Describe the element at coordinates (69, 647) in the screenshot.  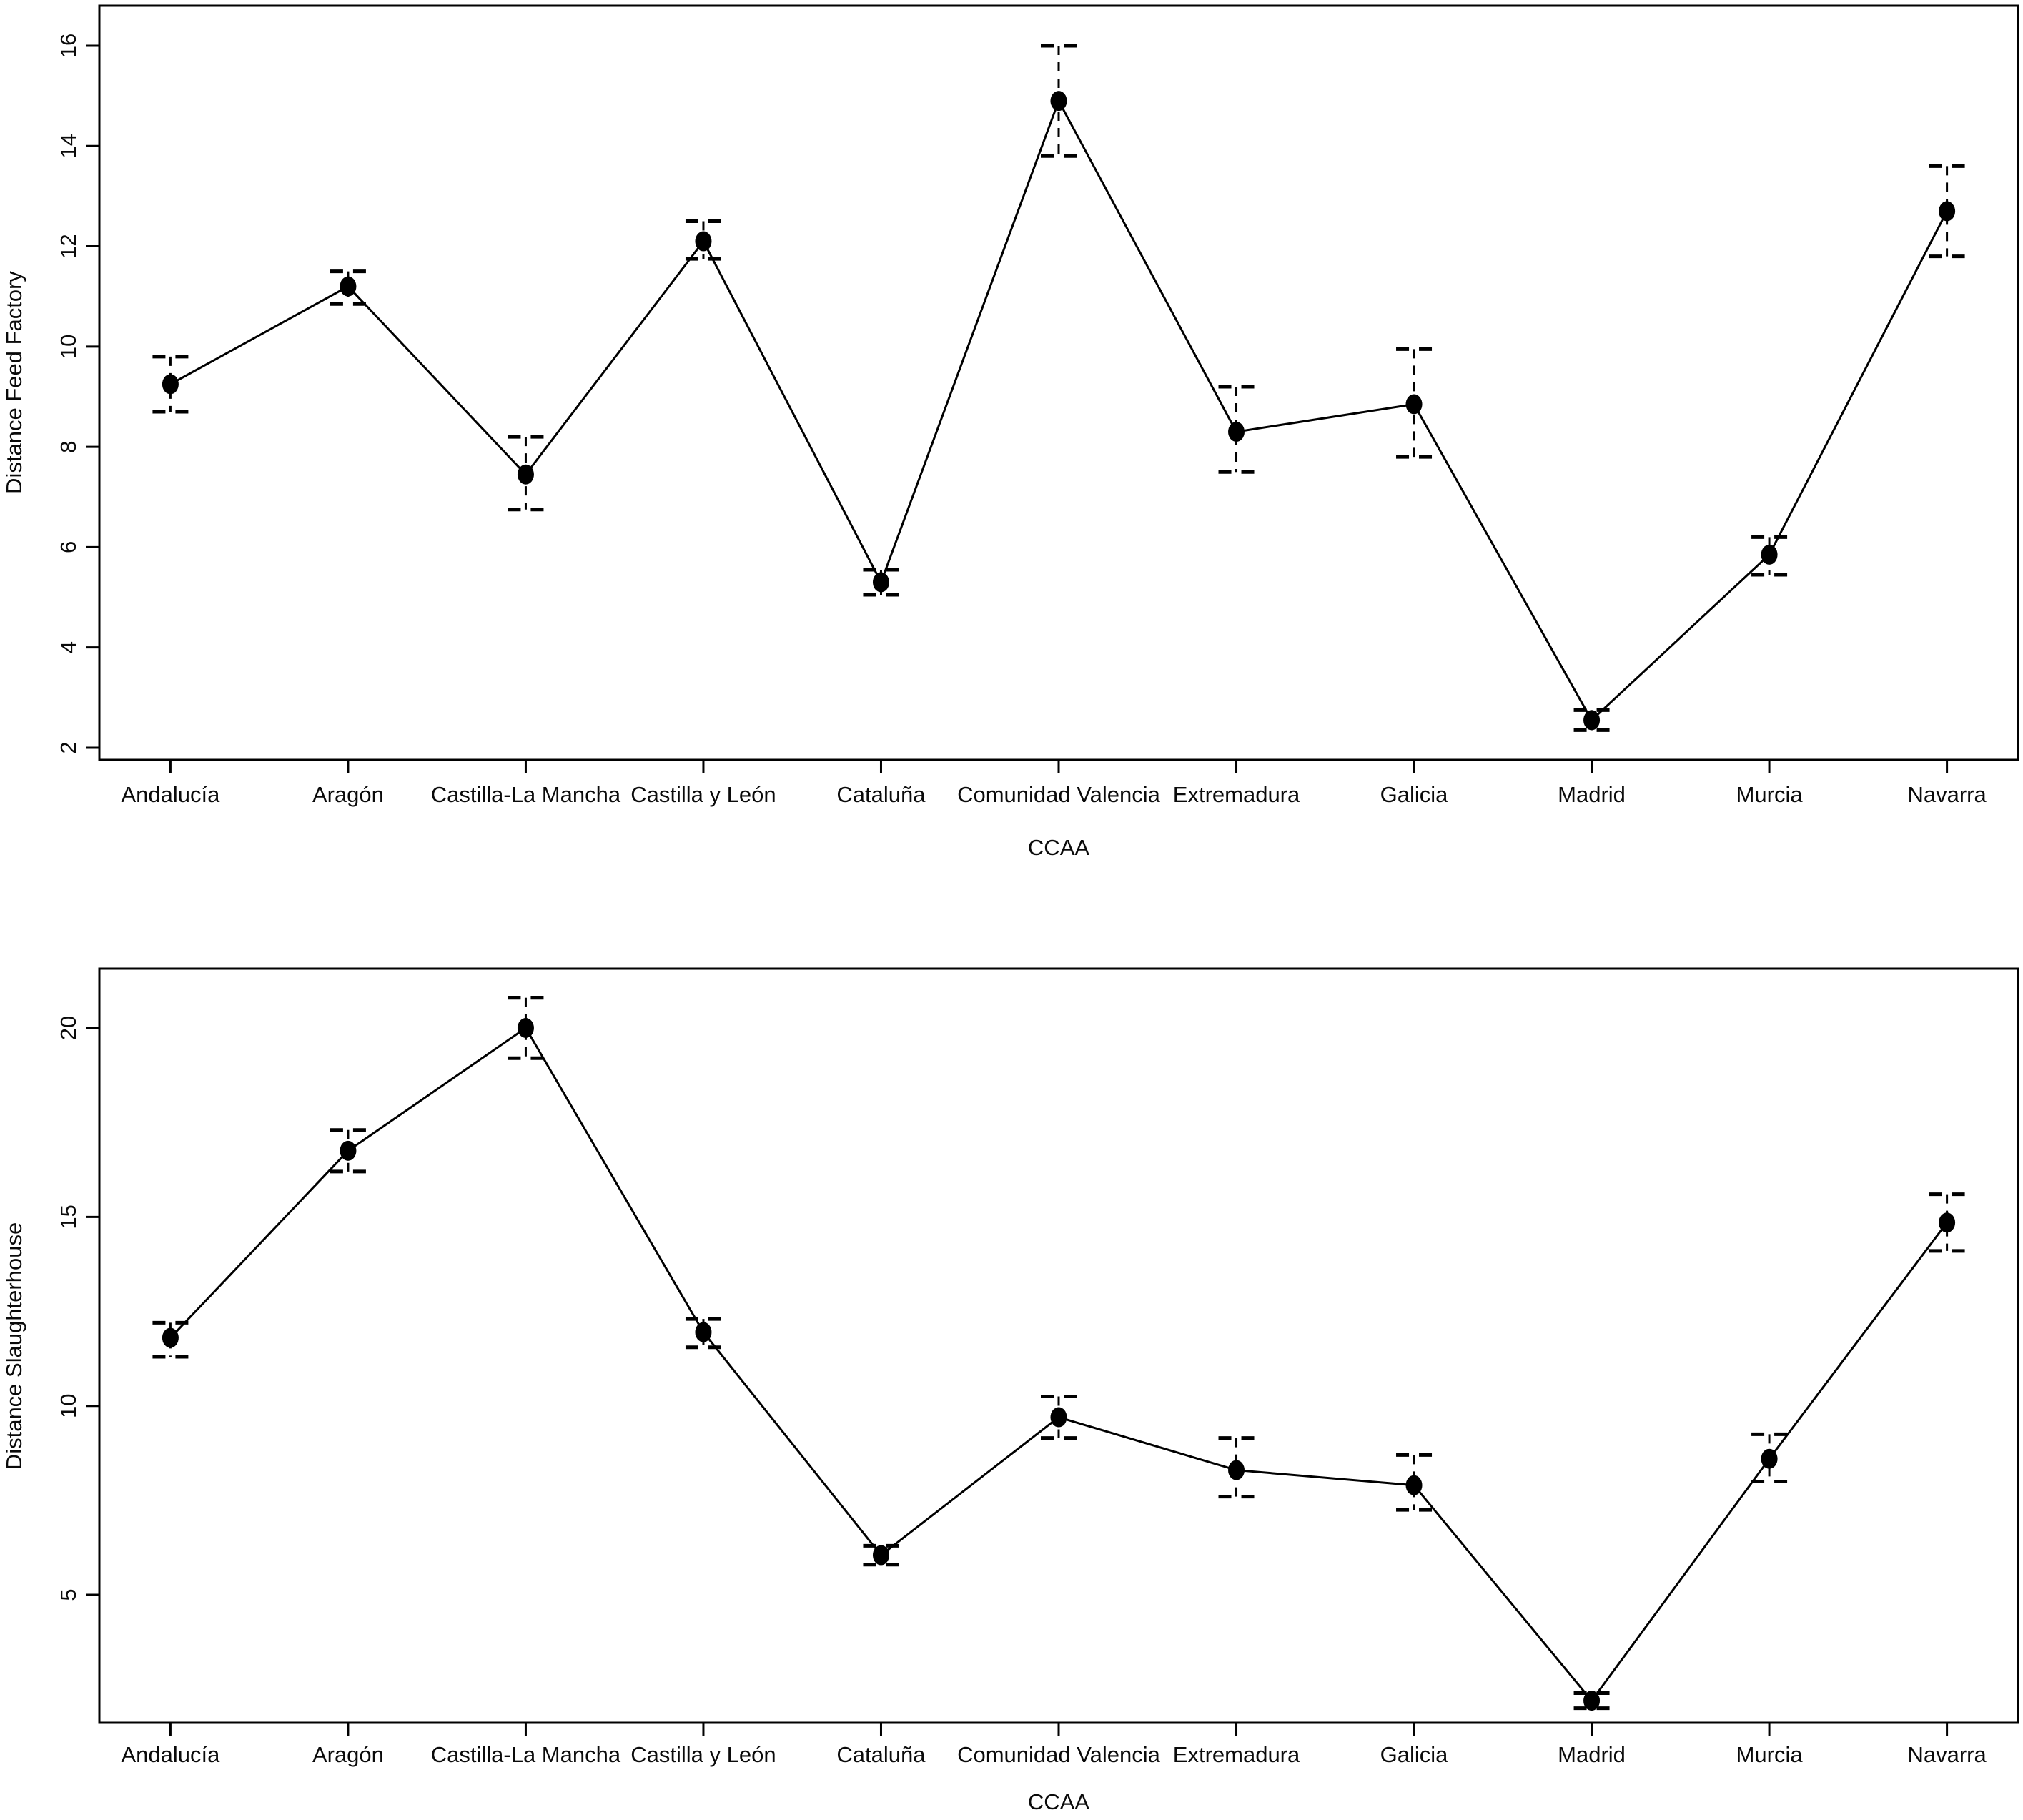
I see `y-tick-label: 4` at that location.